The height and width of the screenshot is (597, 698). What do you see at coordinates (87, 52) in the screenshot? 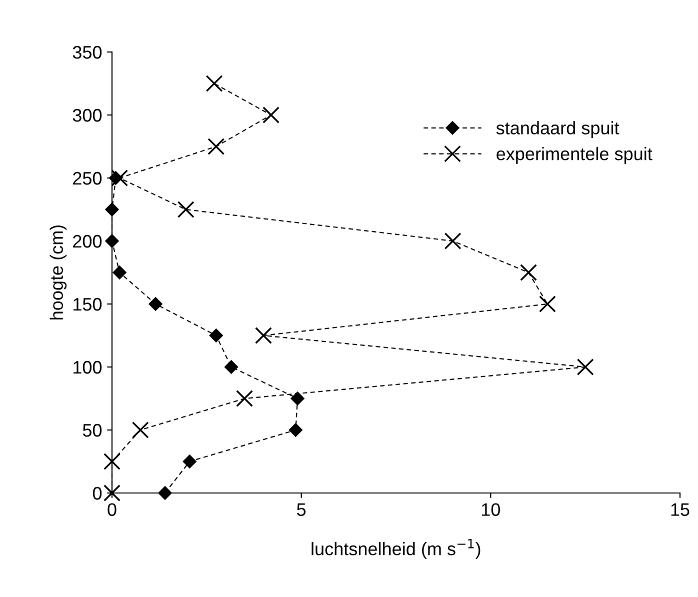
I see `y-tick-label: 350` at bounding box center [87, 52].